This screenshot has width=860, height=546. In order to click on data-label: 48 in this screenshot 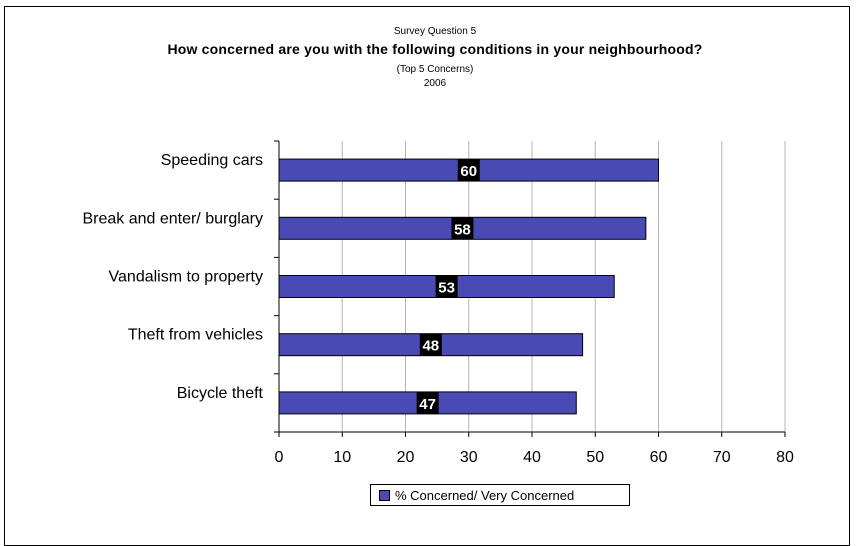, I will do `click(430, 346)`.